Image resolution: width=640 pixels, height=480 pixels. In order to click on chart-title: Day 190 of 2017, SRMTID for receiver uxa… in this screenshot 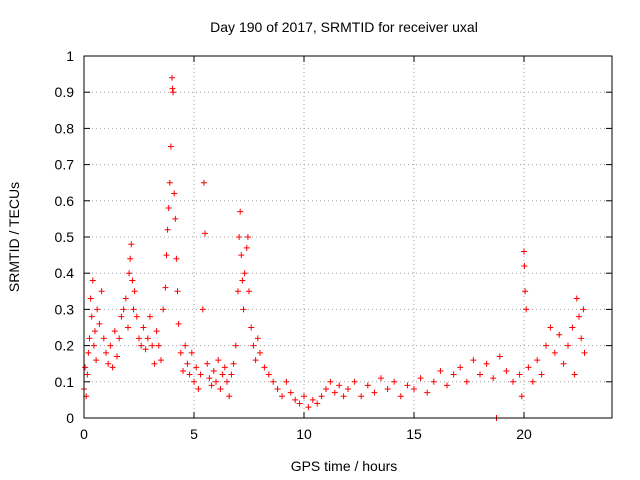, I will do `click(344, 27)`.